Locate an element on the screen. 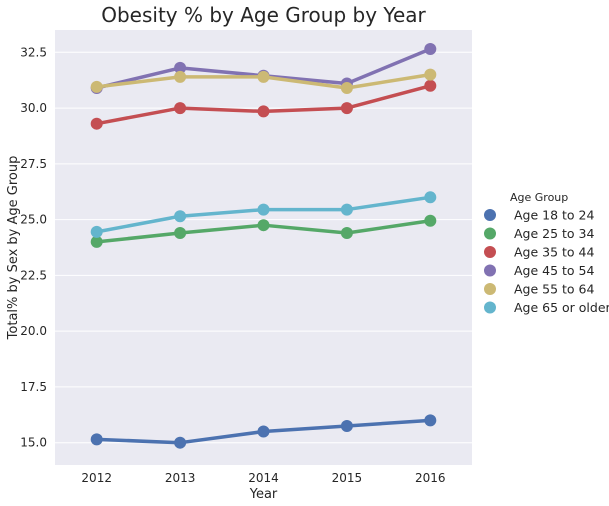 The width and height of the screenshot is (609, 506). legend-label: Age 45 to 54 is located at coordinates (554, 270).